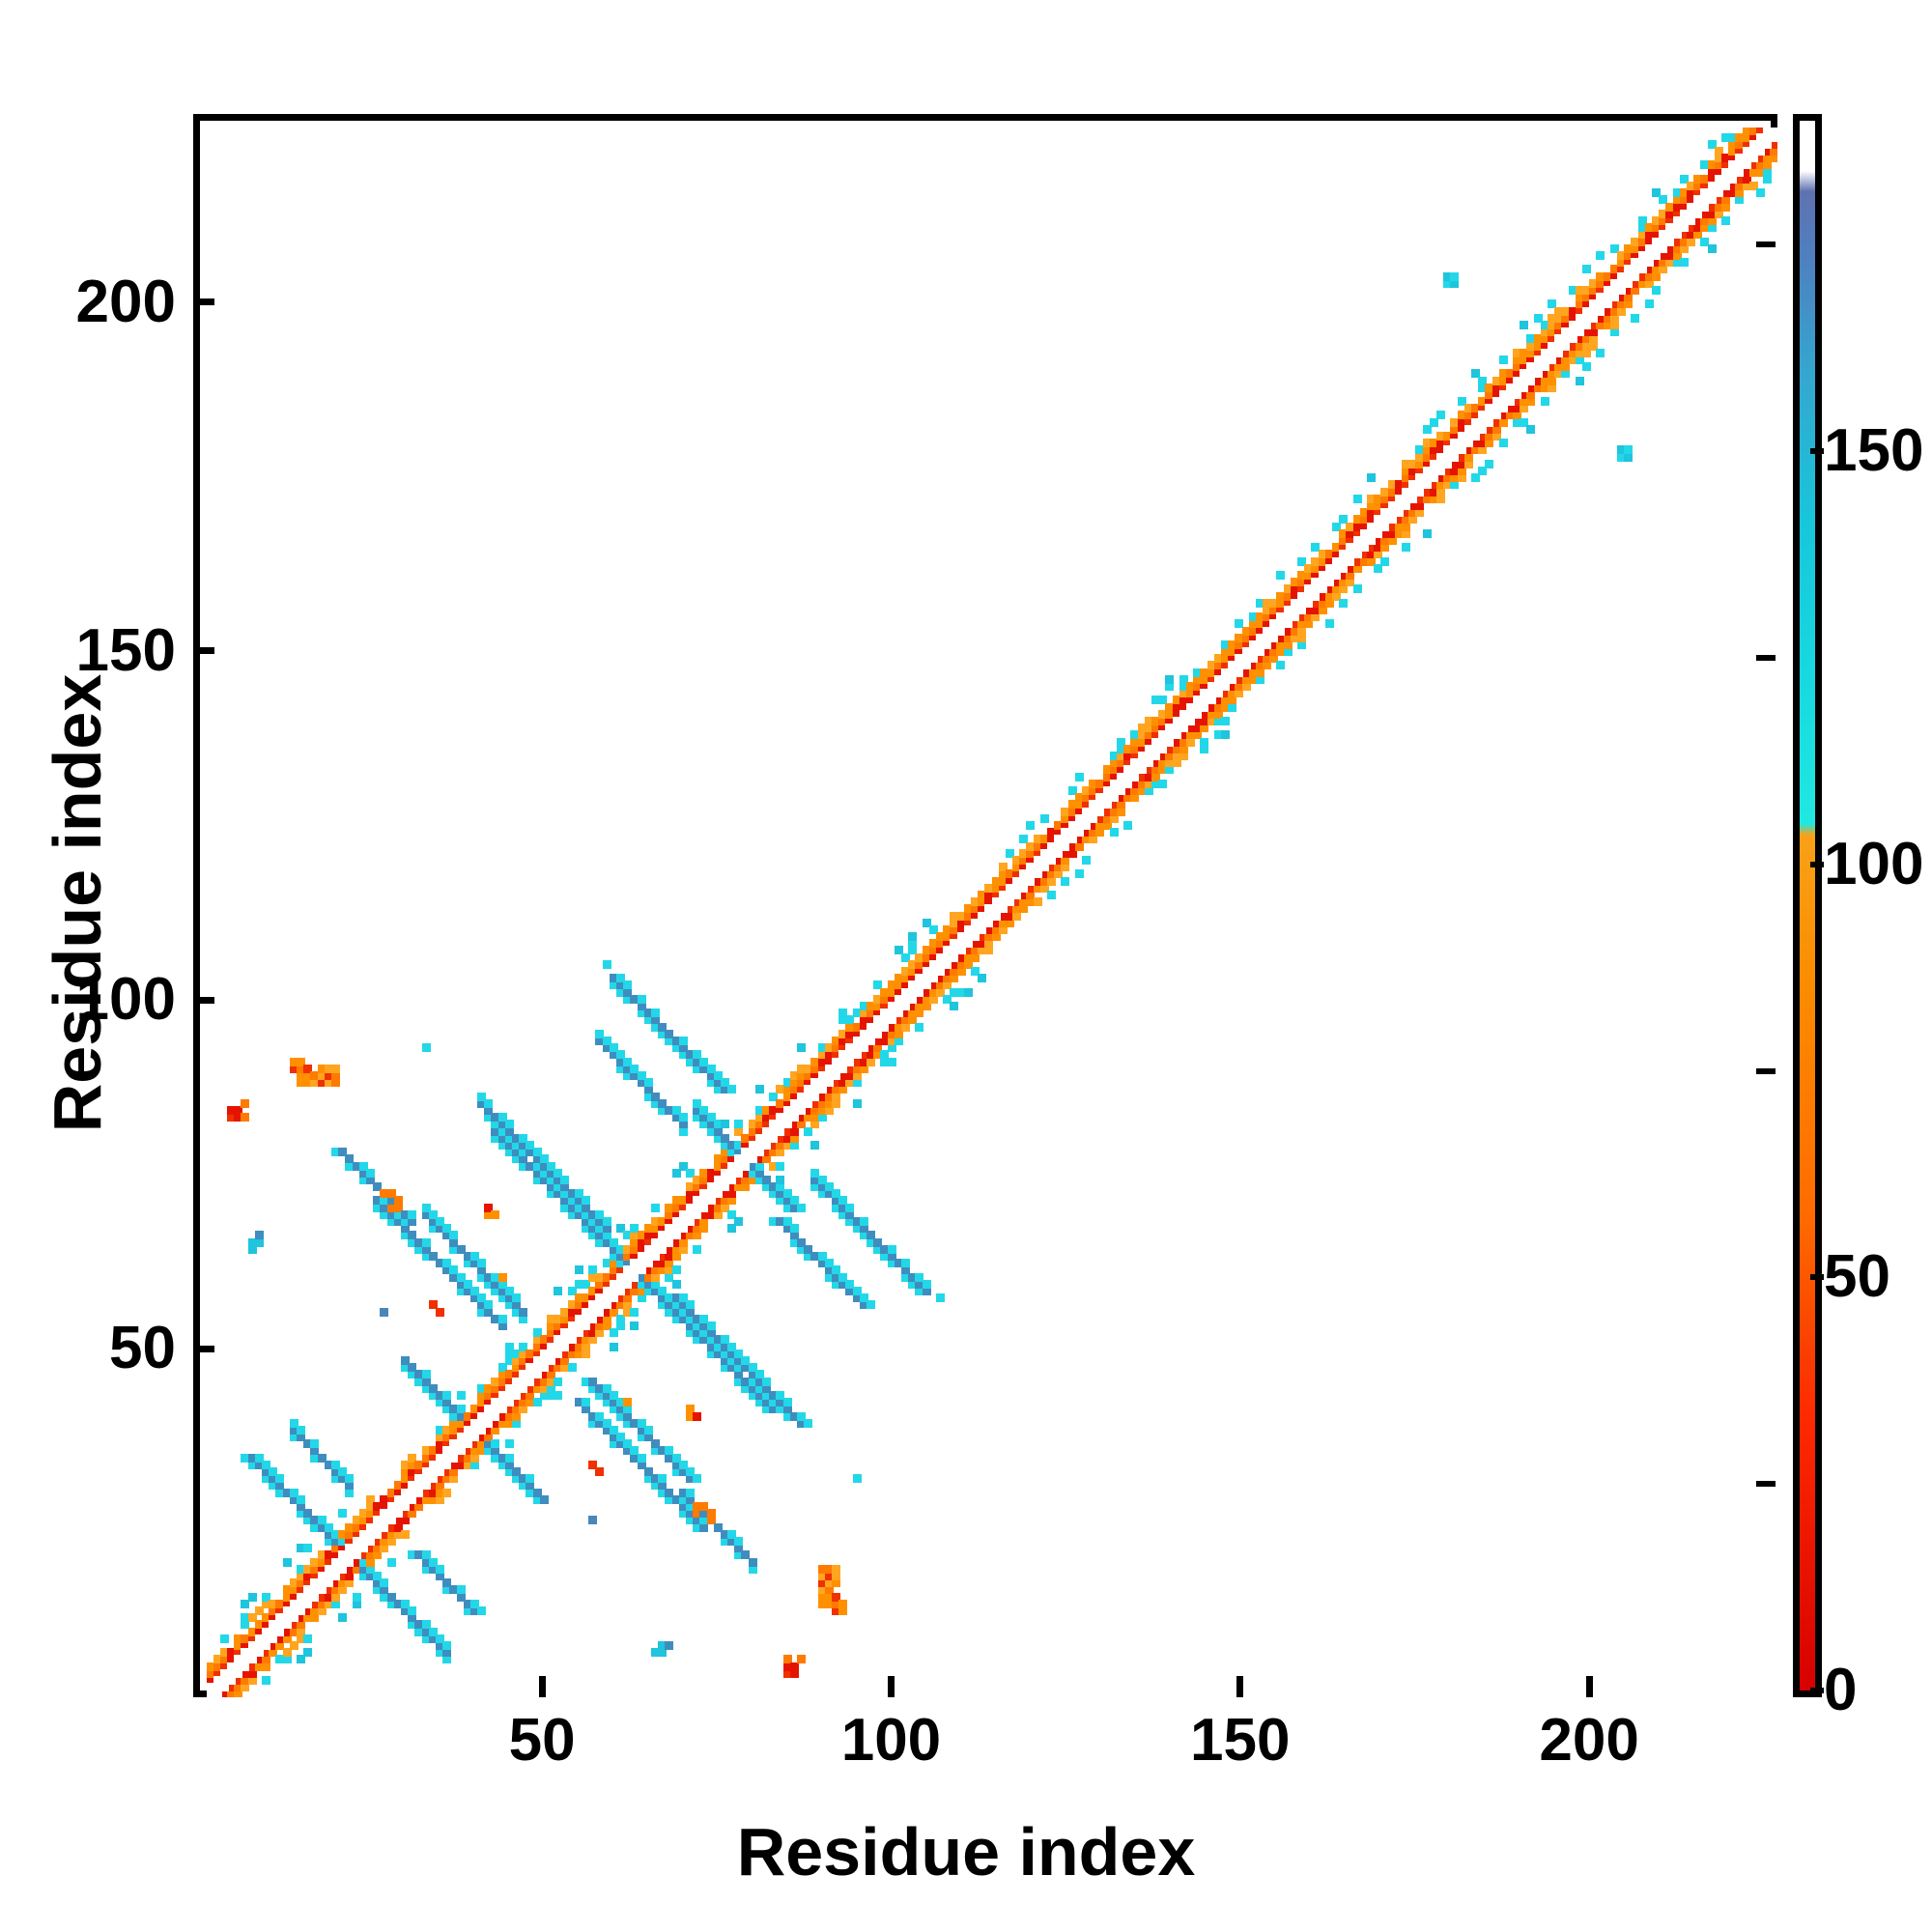 The width and height of the screenshot is (1932, 1932). What do you see at coordinates (542, 1740) in the screenshot?
I see `x-tick-label: 50` at bounding box center [542, 1740].